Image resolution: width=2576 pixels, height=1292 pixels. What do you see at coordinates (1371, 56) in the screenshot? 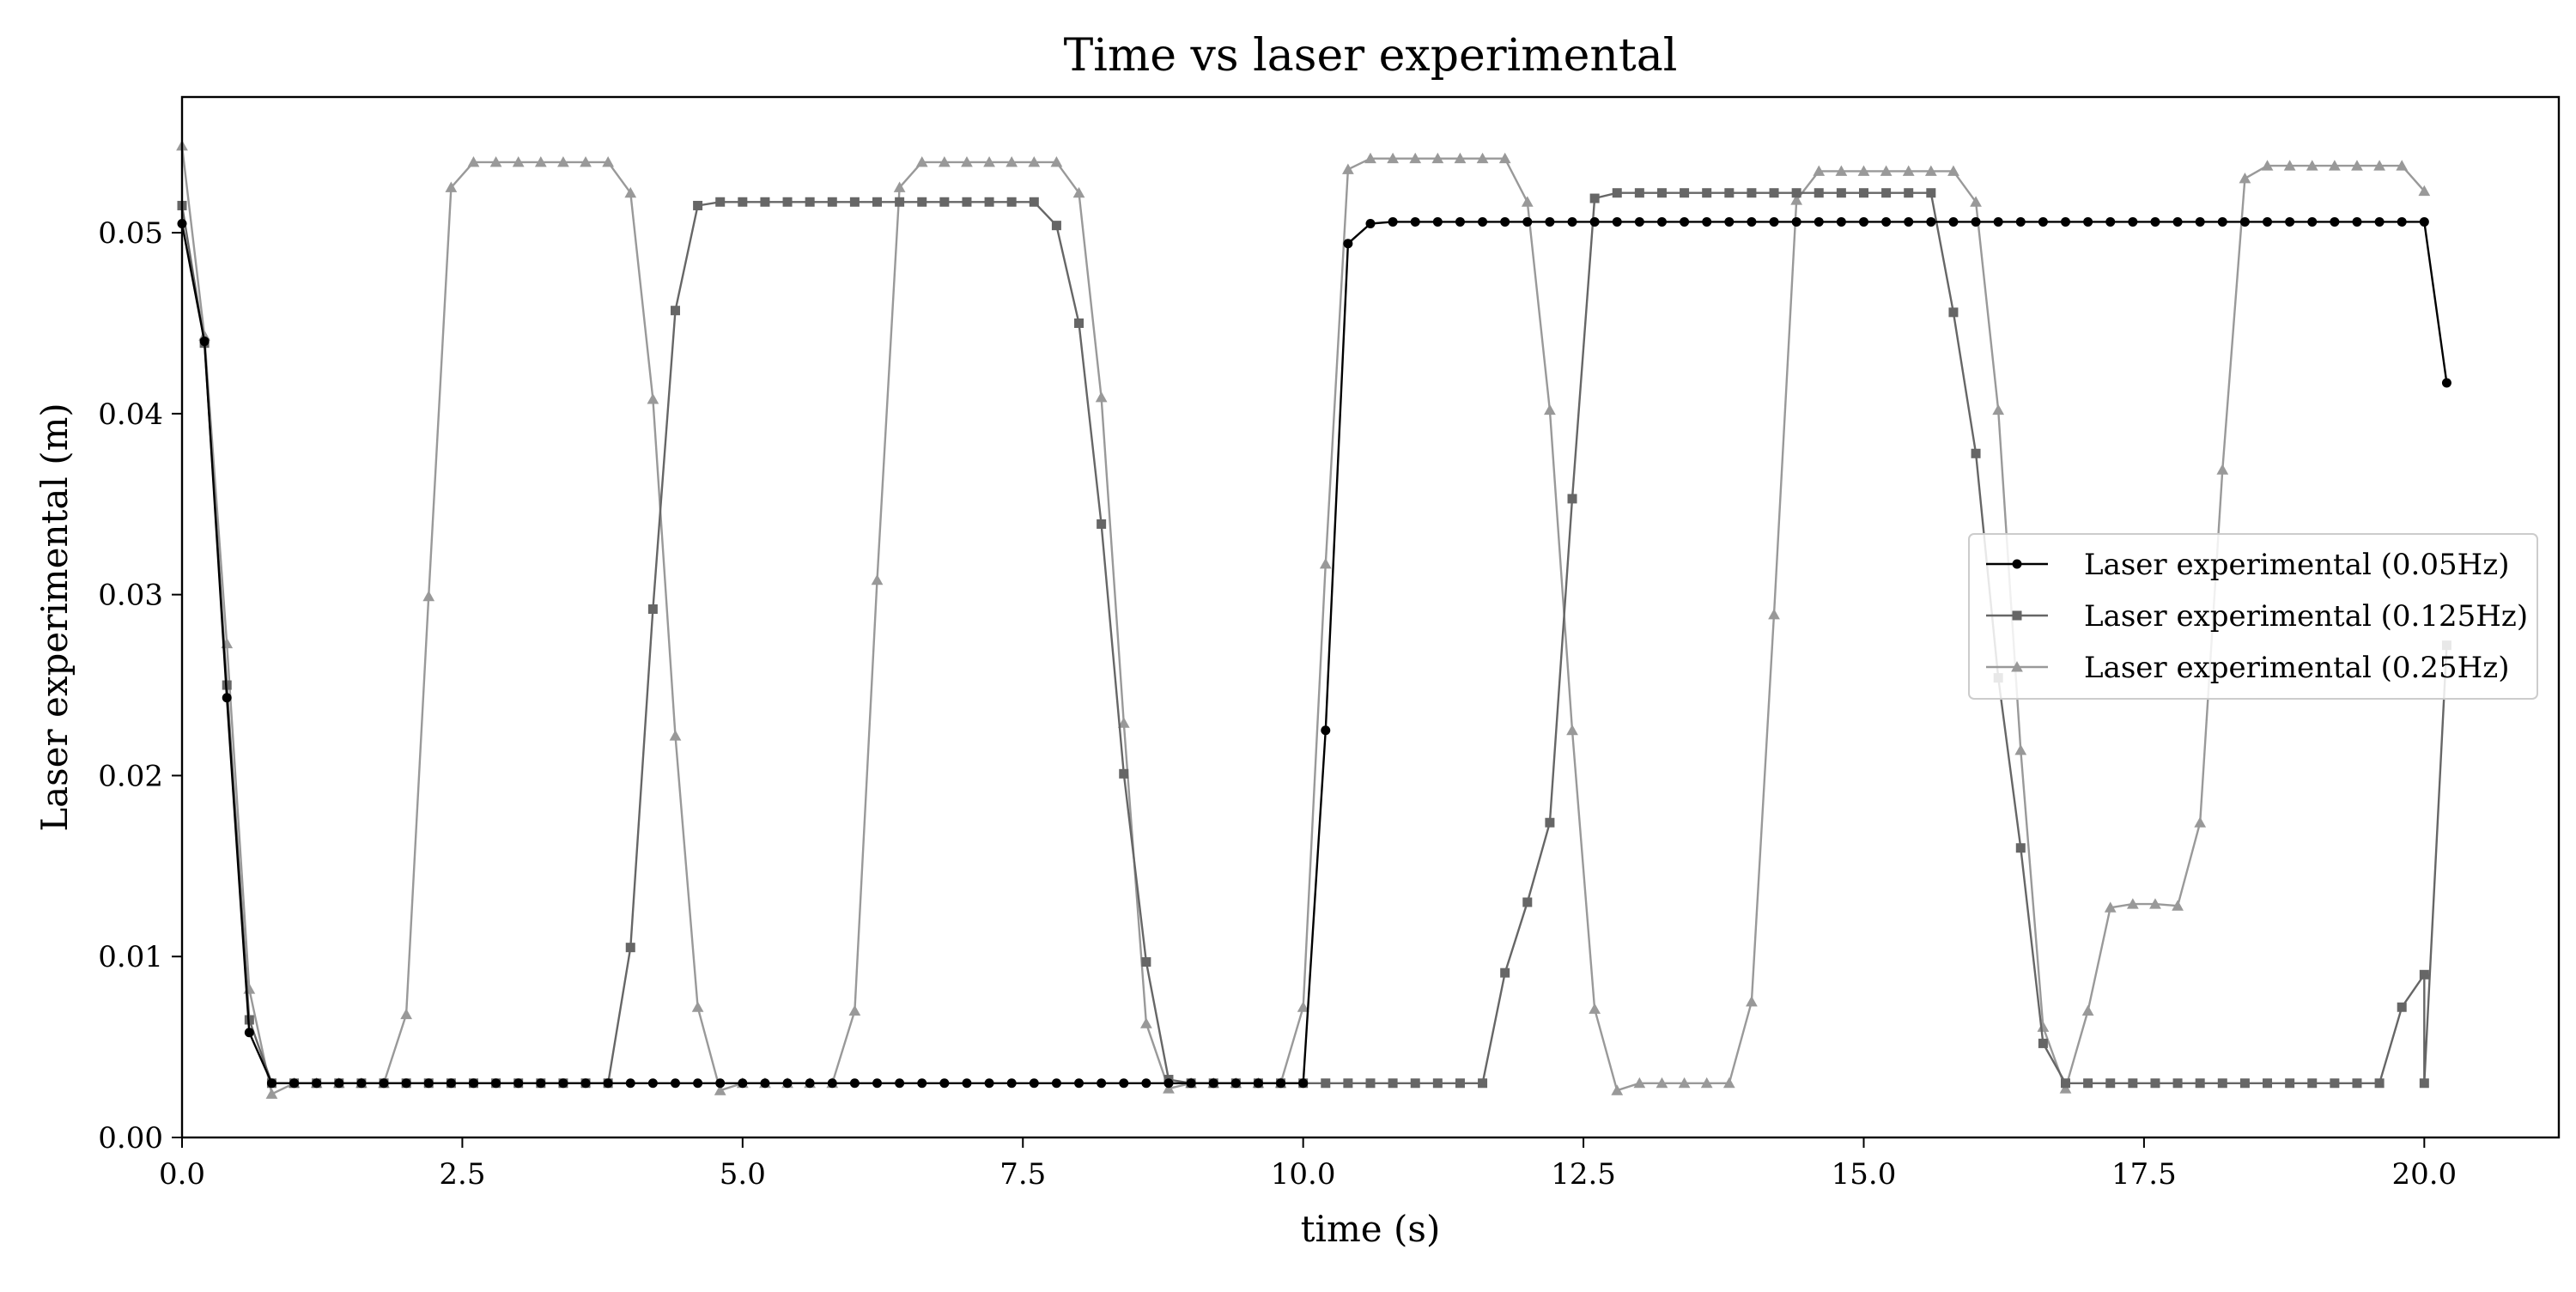
I see `chart-title: Time vs laser experimental` at bounding box center [1371, 56].